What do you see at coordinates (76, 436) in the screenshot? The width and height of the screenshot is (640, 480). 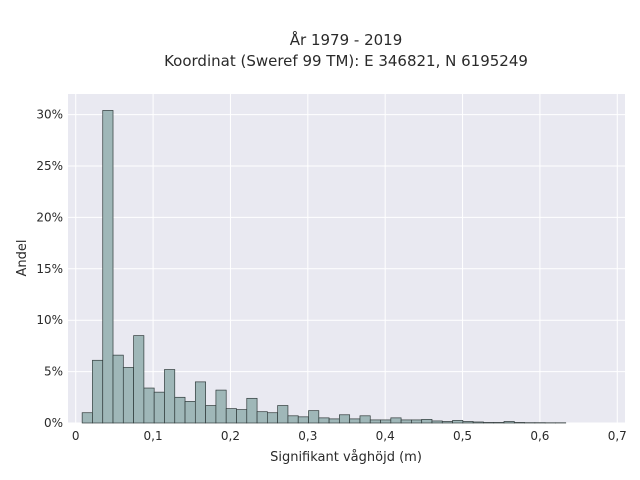 I see `x-tick-label: 0` at bounding box center [76, 436].